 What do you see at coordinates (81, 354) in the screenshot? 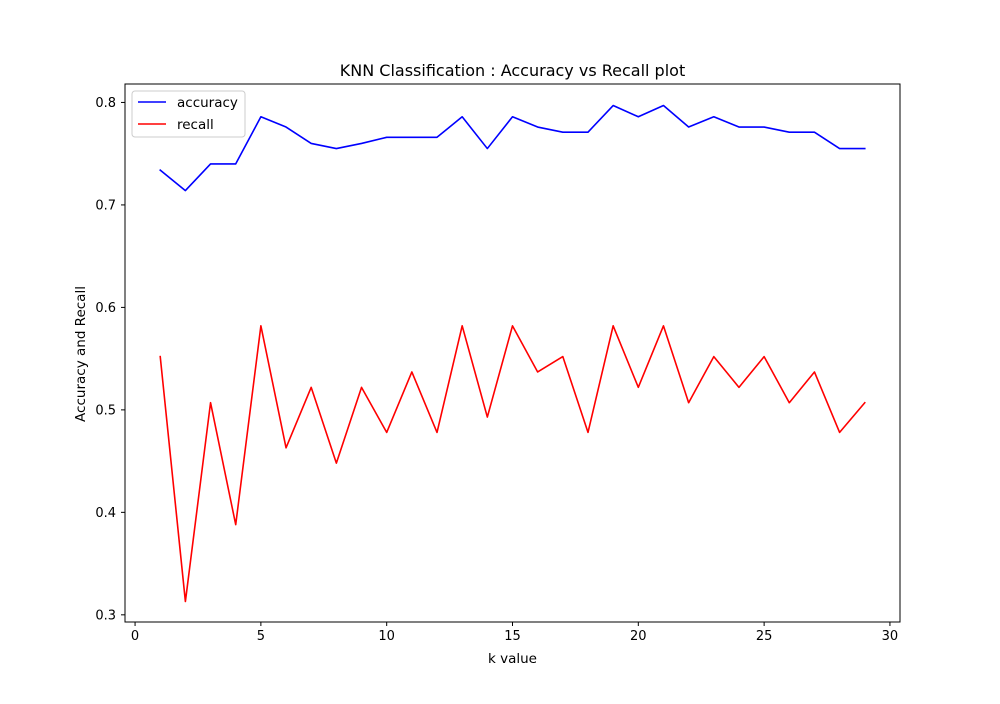
I see `y-axis-label: Accuracy and Recall` at bounding box center [81, 354].